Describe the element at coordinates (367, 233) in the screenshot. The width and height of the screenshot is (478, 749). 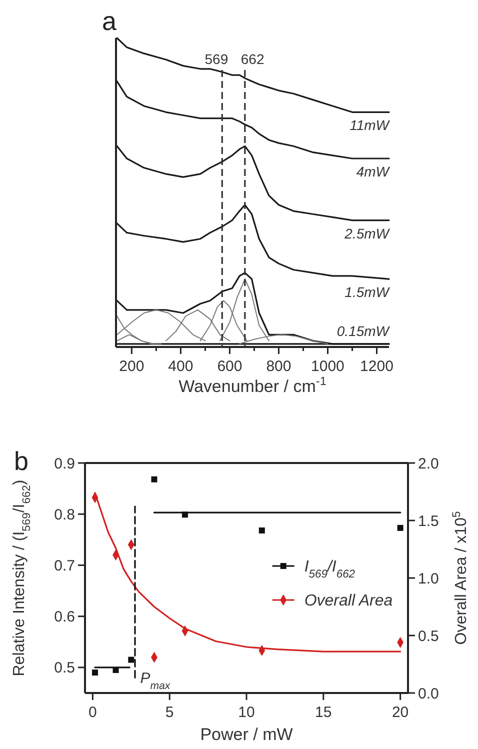
I see `series-label: 2.5mW` at that location.